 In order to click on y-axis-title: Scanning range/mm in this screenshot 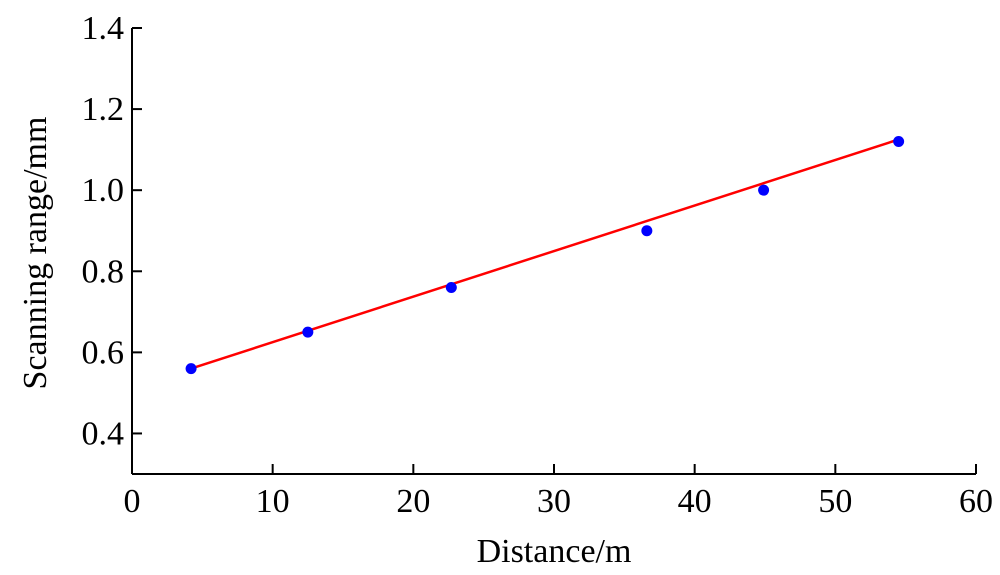, I will do `click(35, 253)`.